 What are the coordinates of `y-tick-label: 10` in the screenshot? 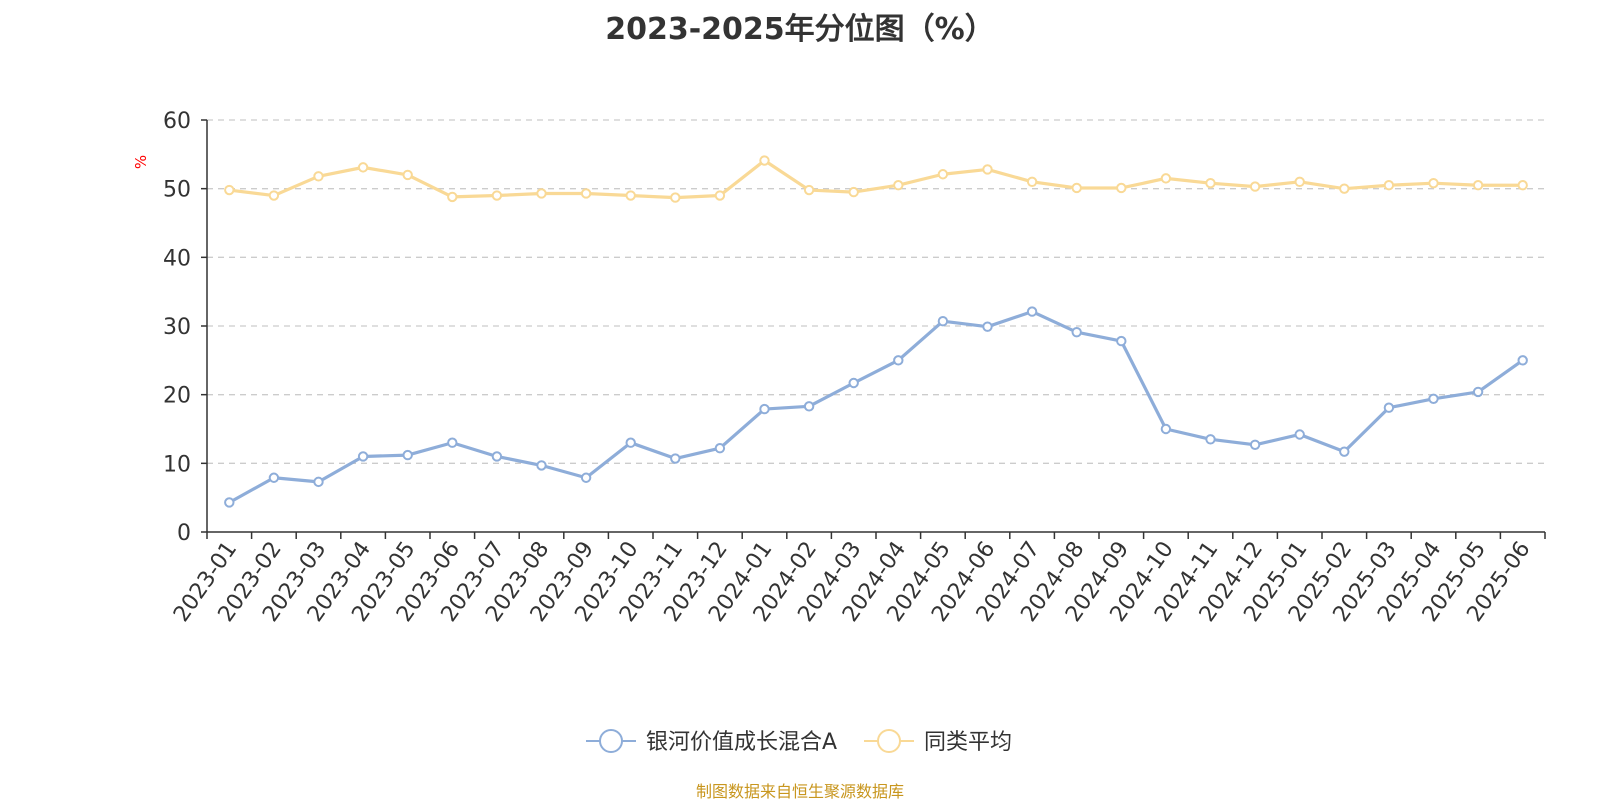 It's located at (177, 464).